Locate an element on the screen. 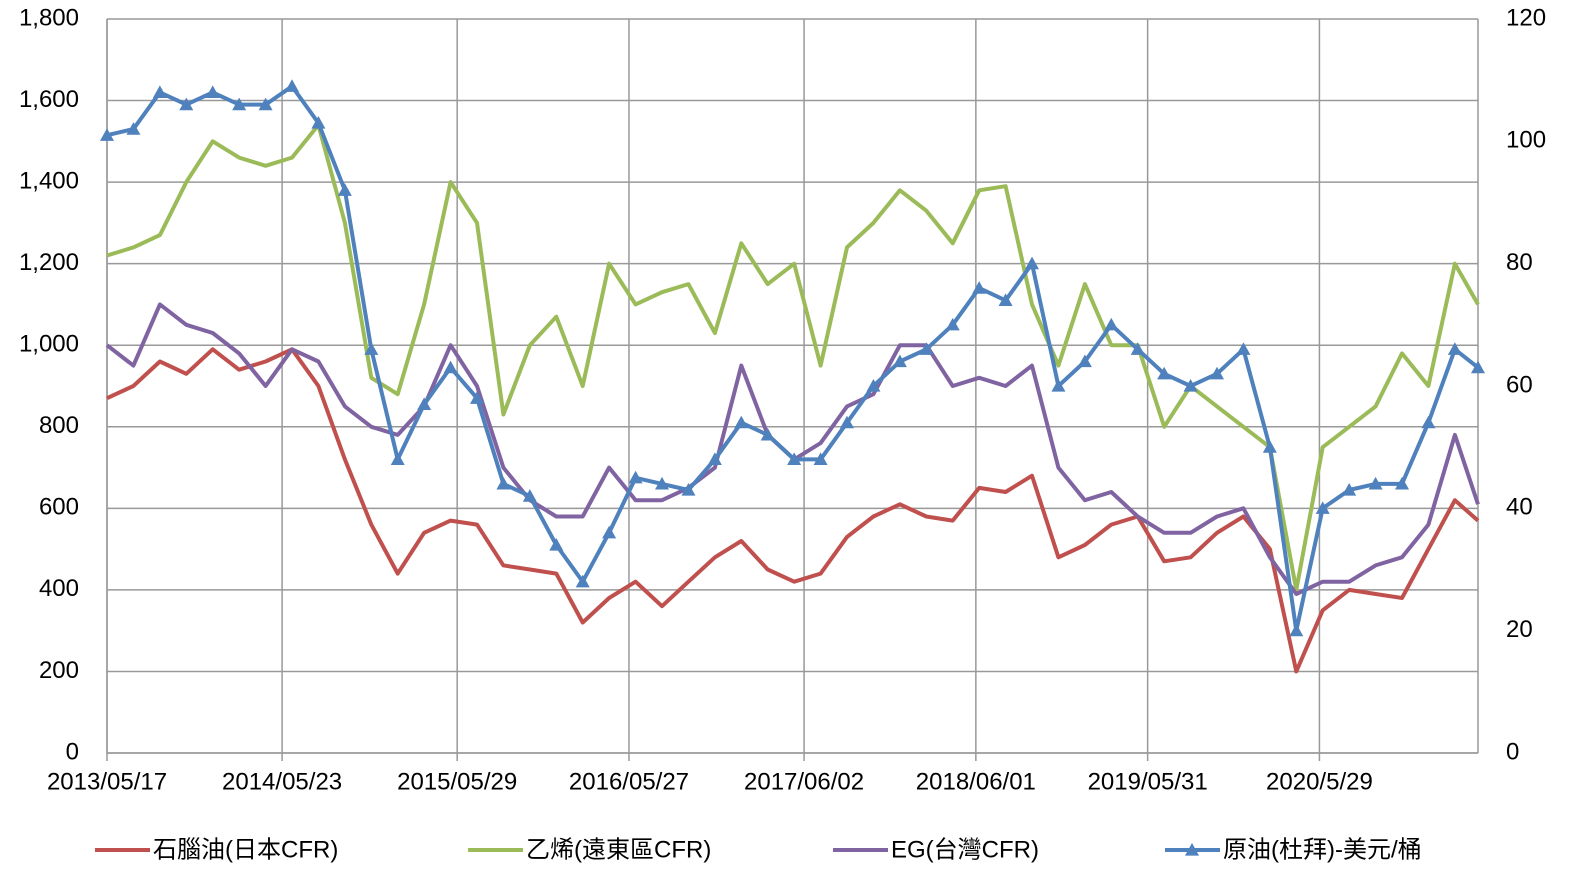 This screenshot has width=1587, height=878. y-tick-label: 1,800 is located at coordinates (49, 17).